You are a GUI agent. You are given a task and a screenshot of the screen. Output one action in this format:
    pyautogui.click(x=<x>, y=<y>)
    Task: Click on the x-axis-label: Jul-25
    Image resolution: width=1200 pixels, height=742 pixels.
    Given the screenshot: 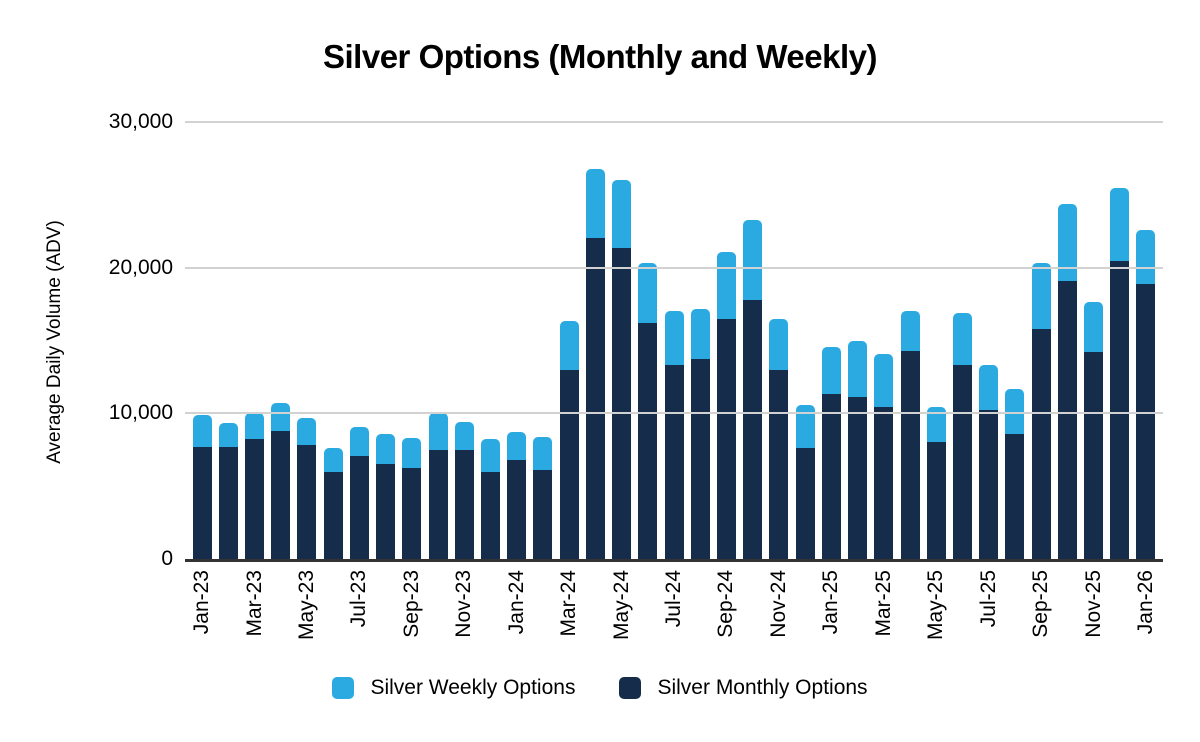 What is the action you would take?
    pyautogui.click(x=988, y=599)
    